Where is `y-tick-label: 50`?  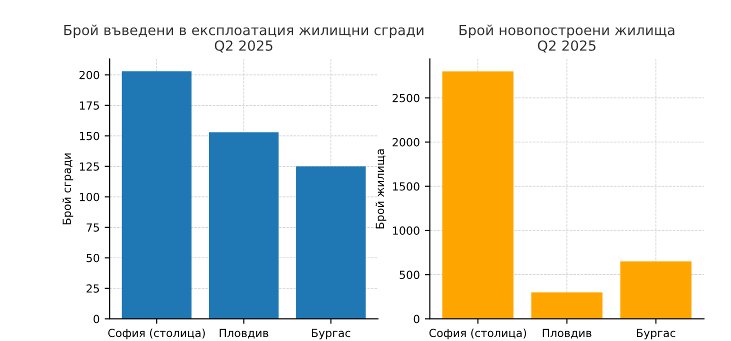 y-tick-label: 50 is located at coordinates (93, 258).